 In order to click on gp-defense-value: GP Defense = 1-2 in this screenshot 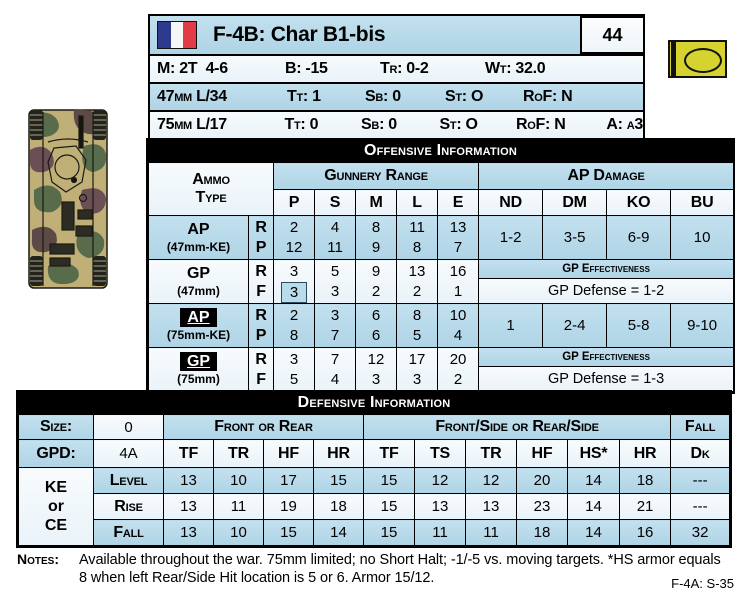, I will do `click(606, 291)`.